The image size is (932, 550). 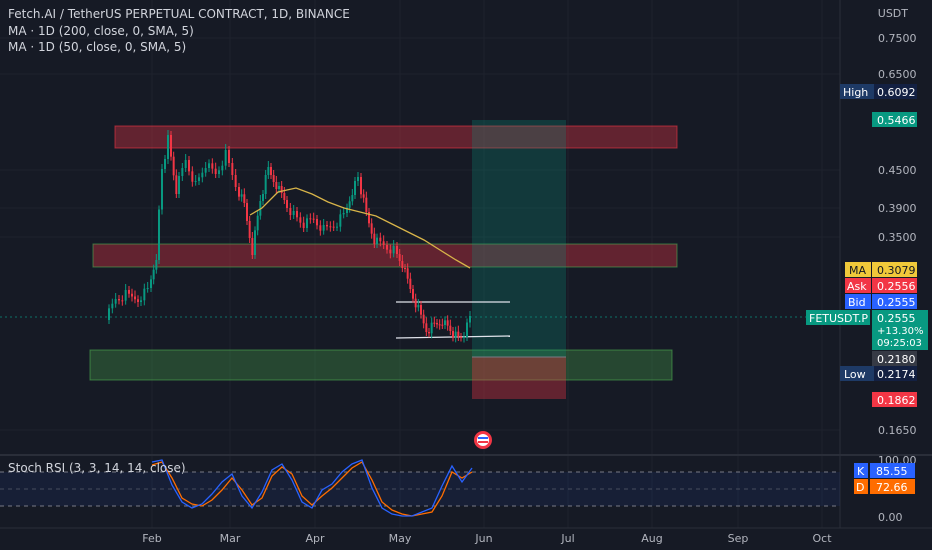 I want to click on ma200-legend: MA · 1D (200, close, 0, SMA, 5), so click(x=101, y=31).